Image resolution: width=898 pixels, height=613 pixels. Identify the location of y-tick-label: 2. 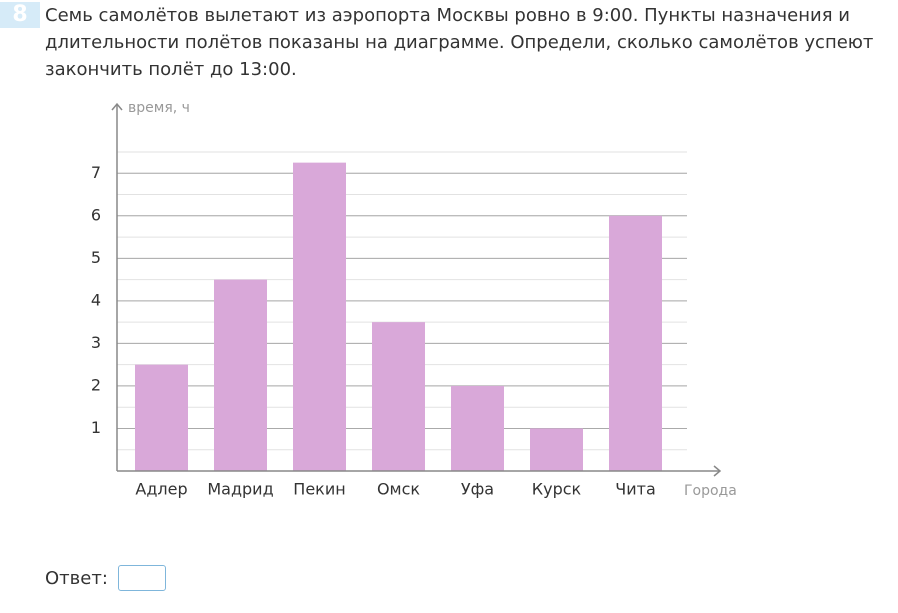
(96, 384).